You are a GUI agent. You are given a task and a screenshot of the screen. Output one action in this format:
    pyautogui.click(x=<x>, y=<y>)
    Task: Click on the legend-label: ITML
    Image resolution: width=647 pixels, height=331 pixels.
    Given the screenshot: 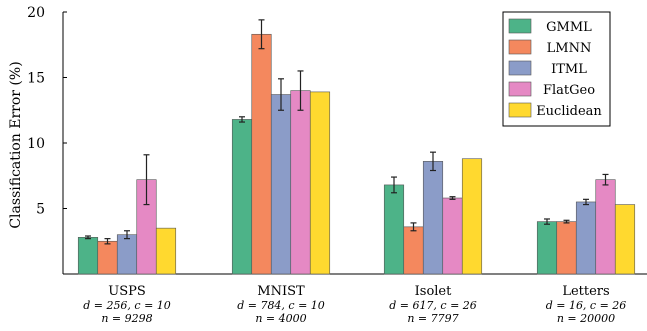 What is the action you would take?
    pyautogui.click(x=569, y=69)
    